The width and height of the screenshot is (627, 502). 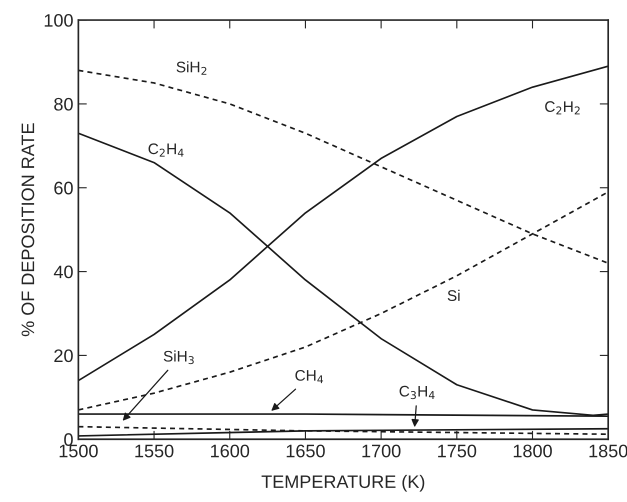 I want to click on x-tick-label: 1700, so click(x=381, y=451).